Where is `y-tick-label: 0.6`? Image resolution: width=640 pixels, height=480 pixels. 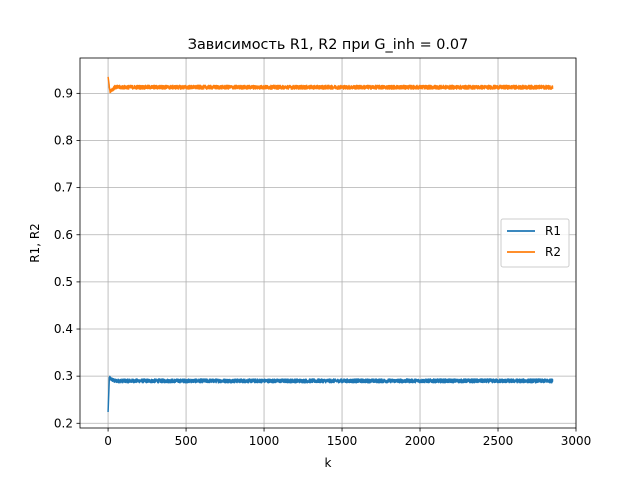 y-tick-label: 0.6 is located at coordinates (63, 235).